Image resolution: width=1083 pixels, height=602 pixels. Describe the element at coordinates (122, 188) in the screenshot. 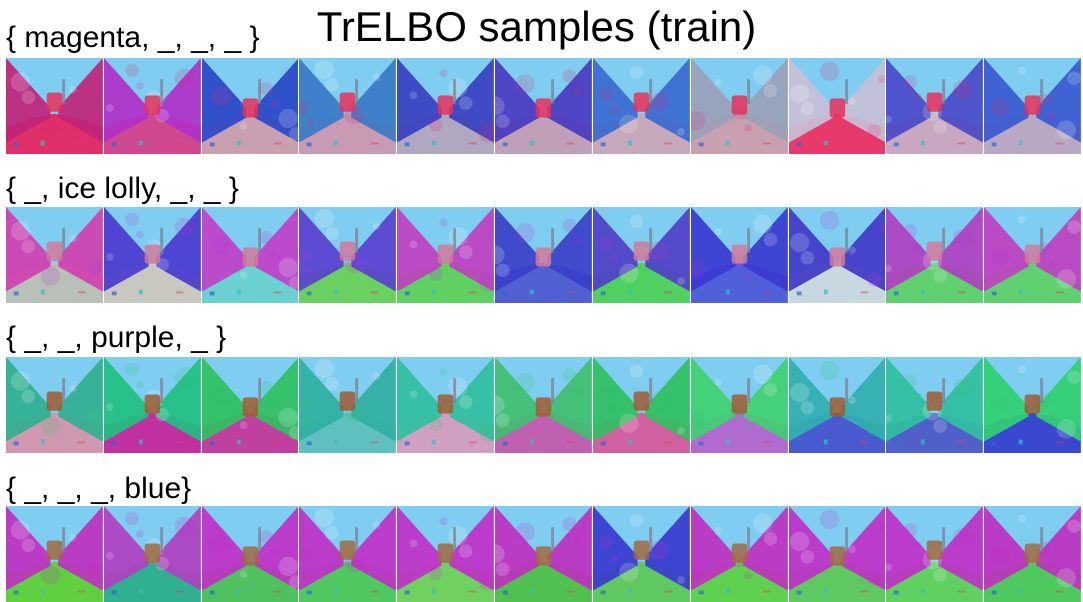

I see `row-label-2: { _, ice lolly, _, _ }` at that location.